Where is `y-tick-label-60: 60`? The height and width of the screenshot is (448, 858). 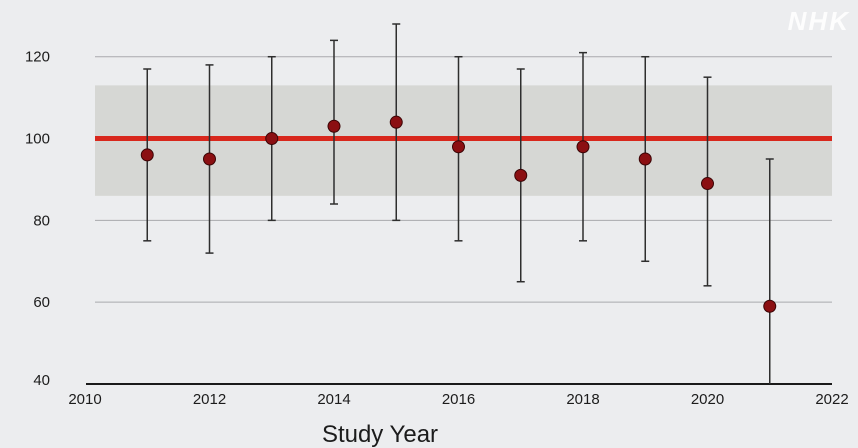 y-tick-label-60: 60 is located at coordinates (41, 302).